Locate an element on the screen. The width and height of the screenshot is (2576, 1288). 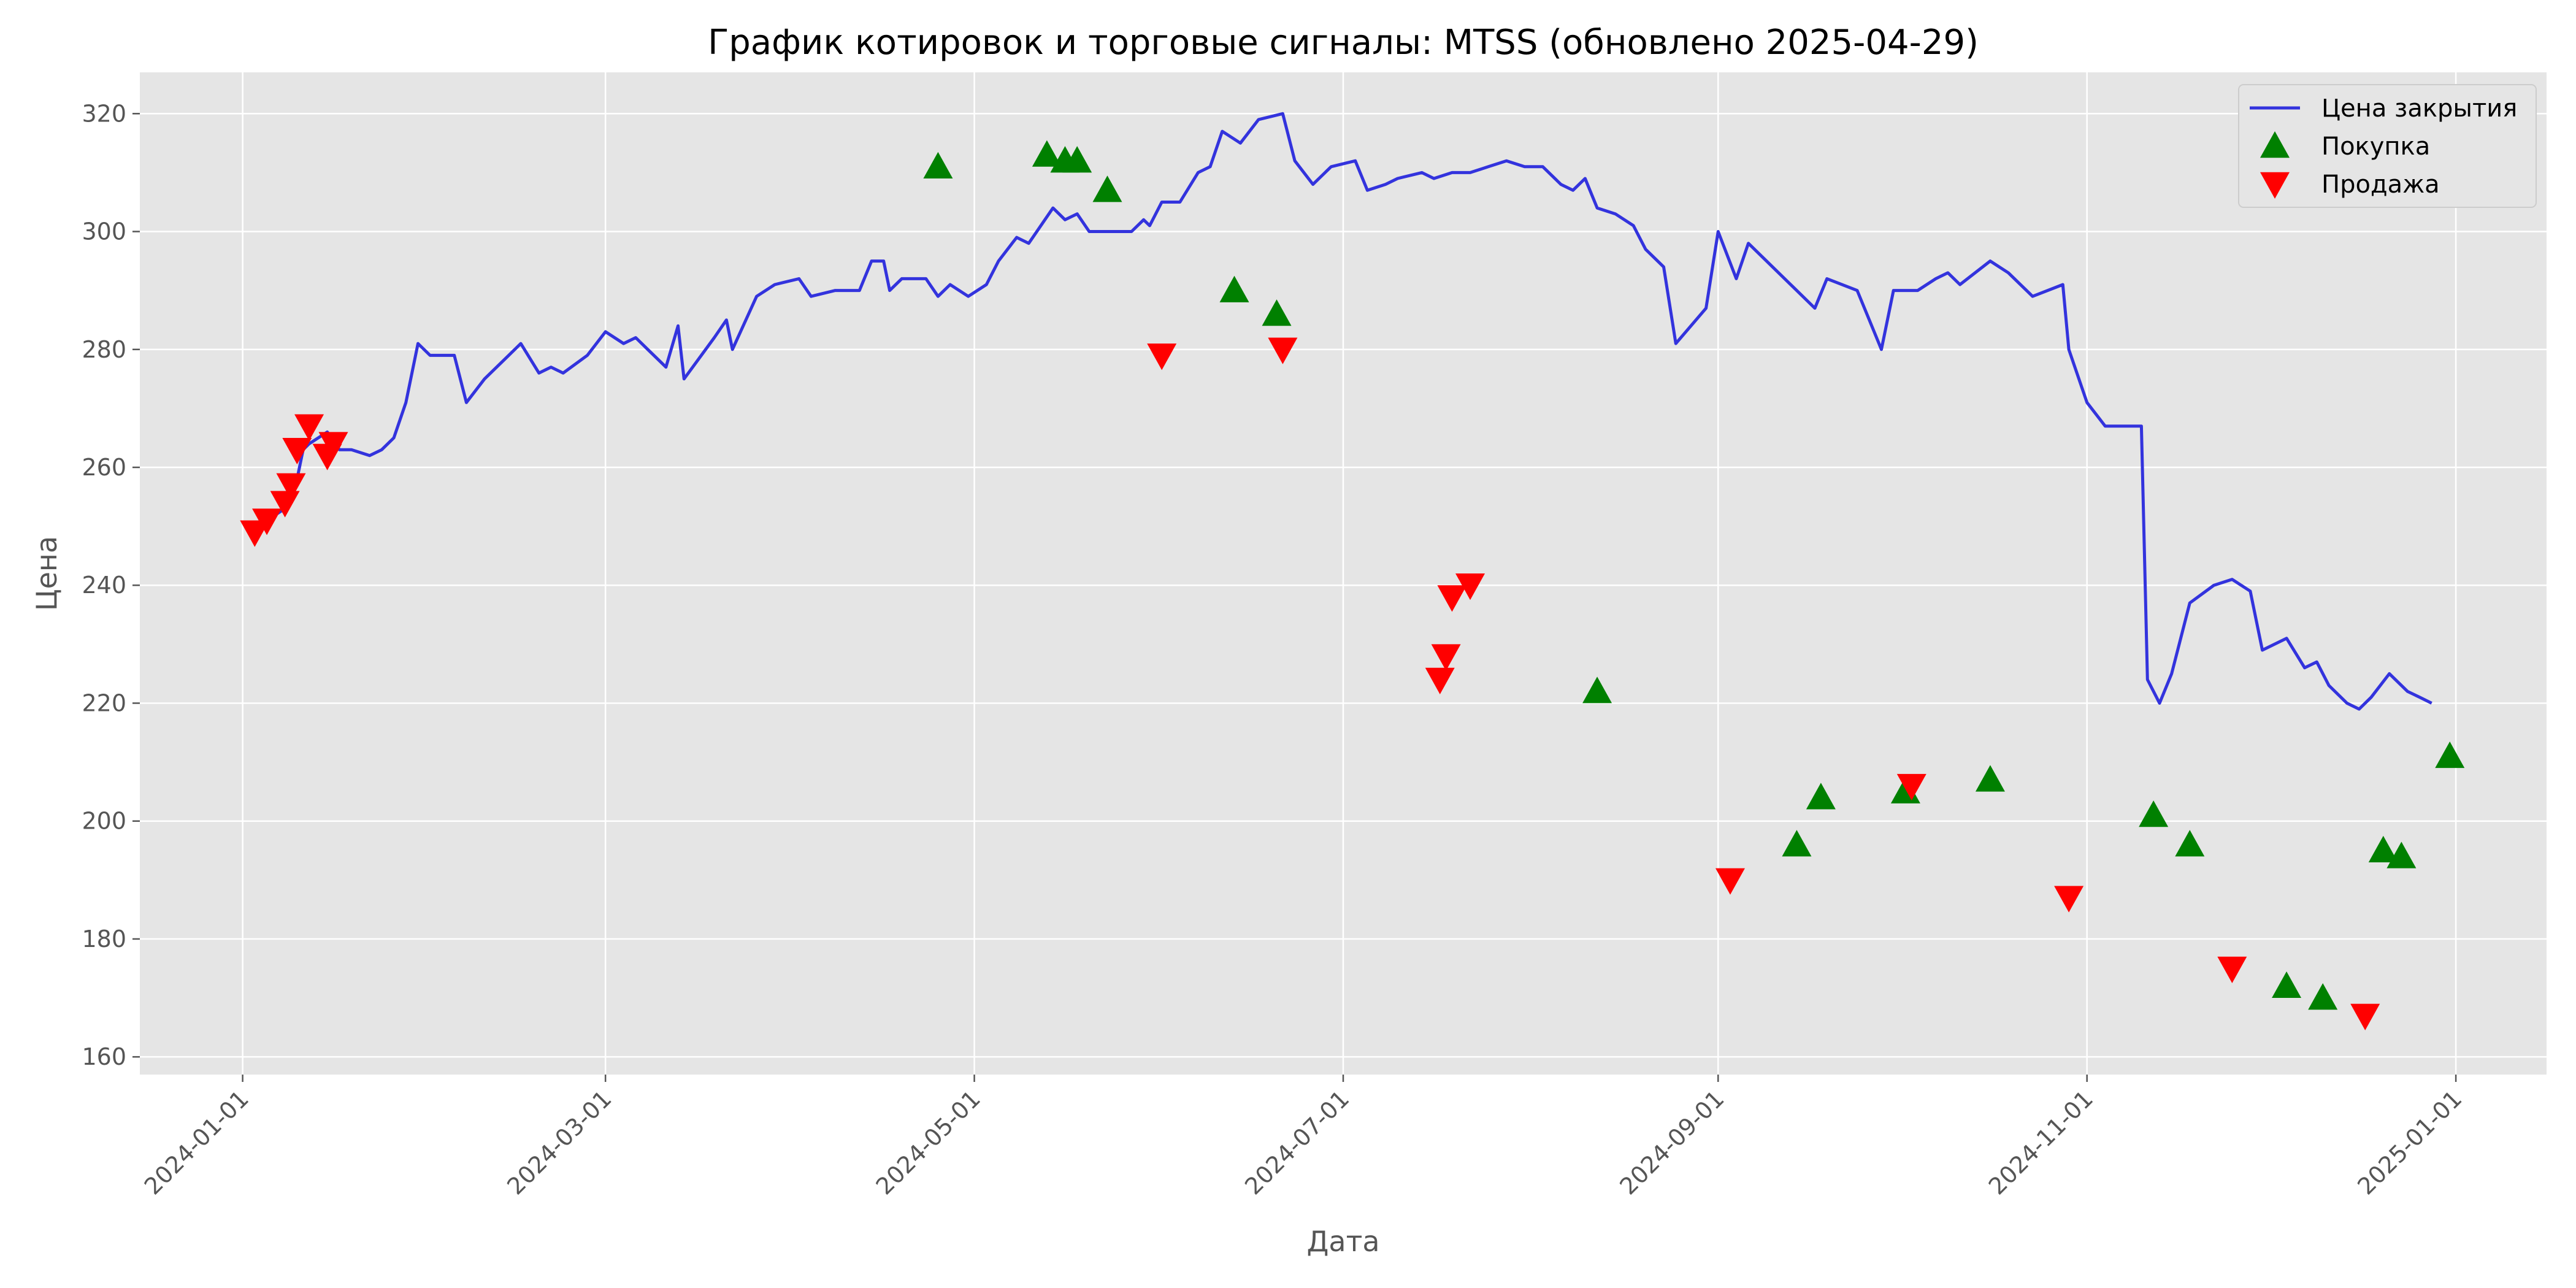
legend-label: Продажа is located at coordinates (2380, 185).